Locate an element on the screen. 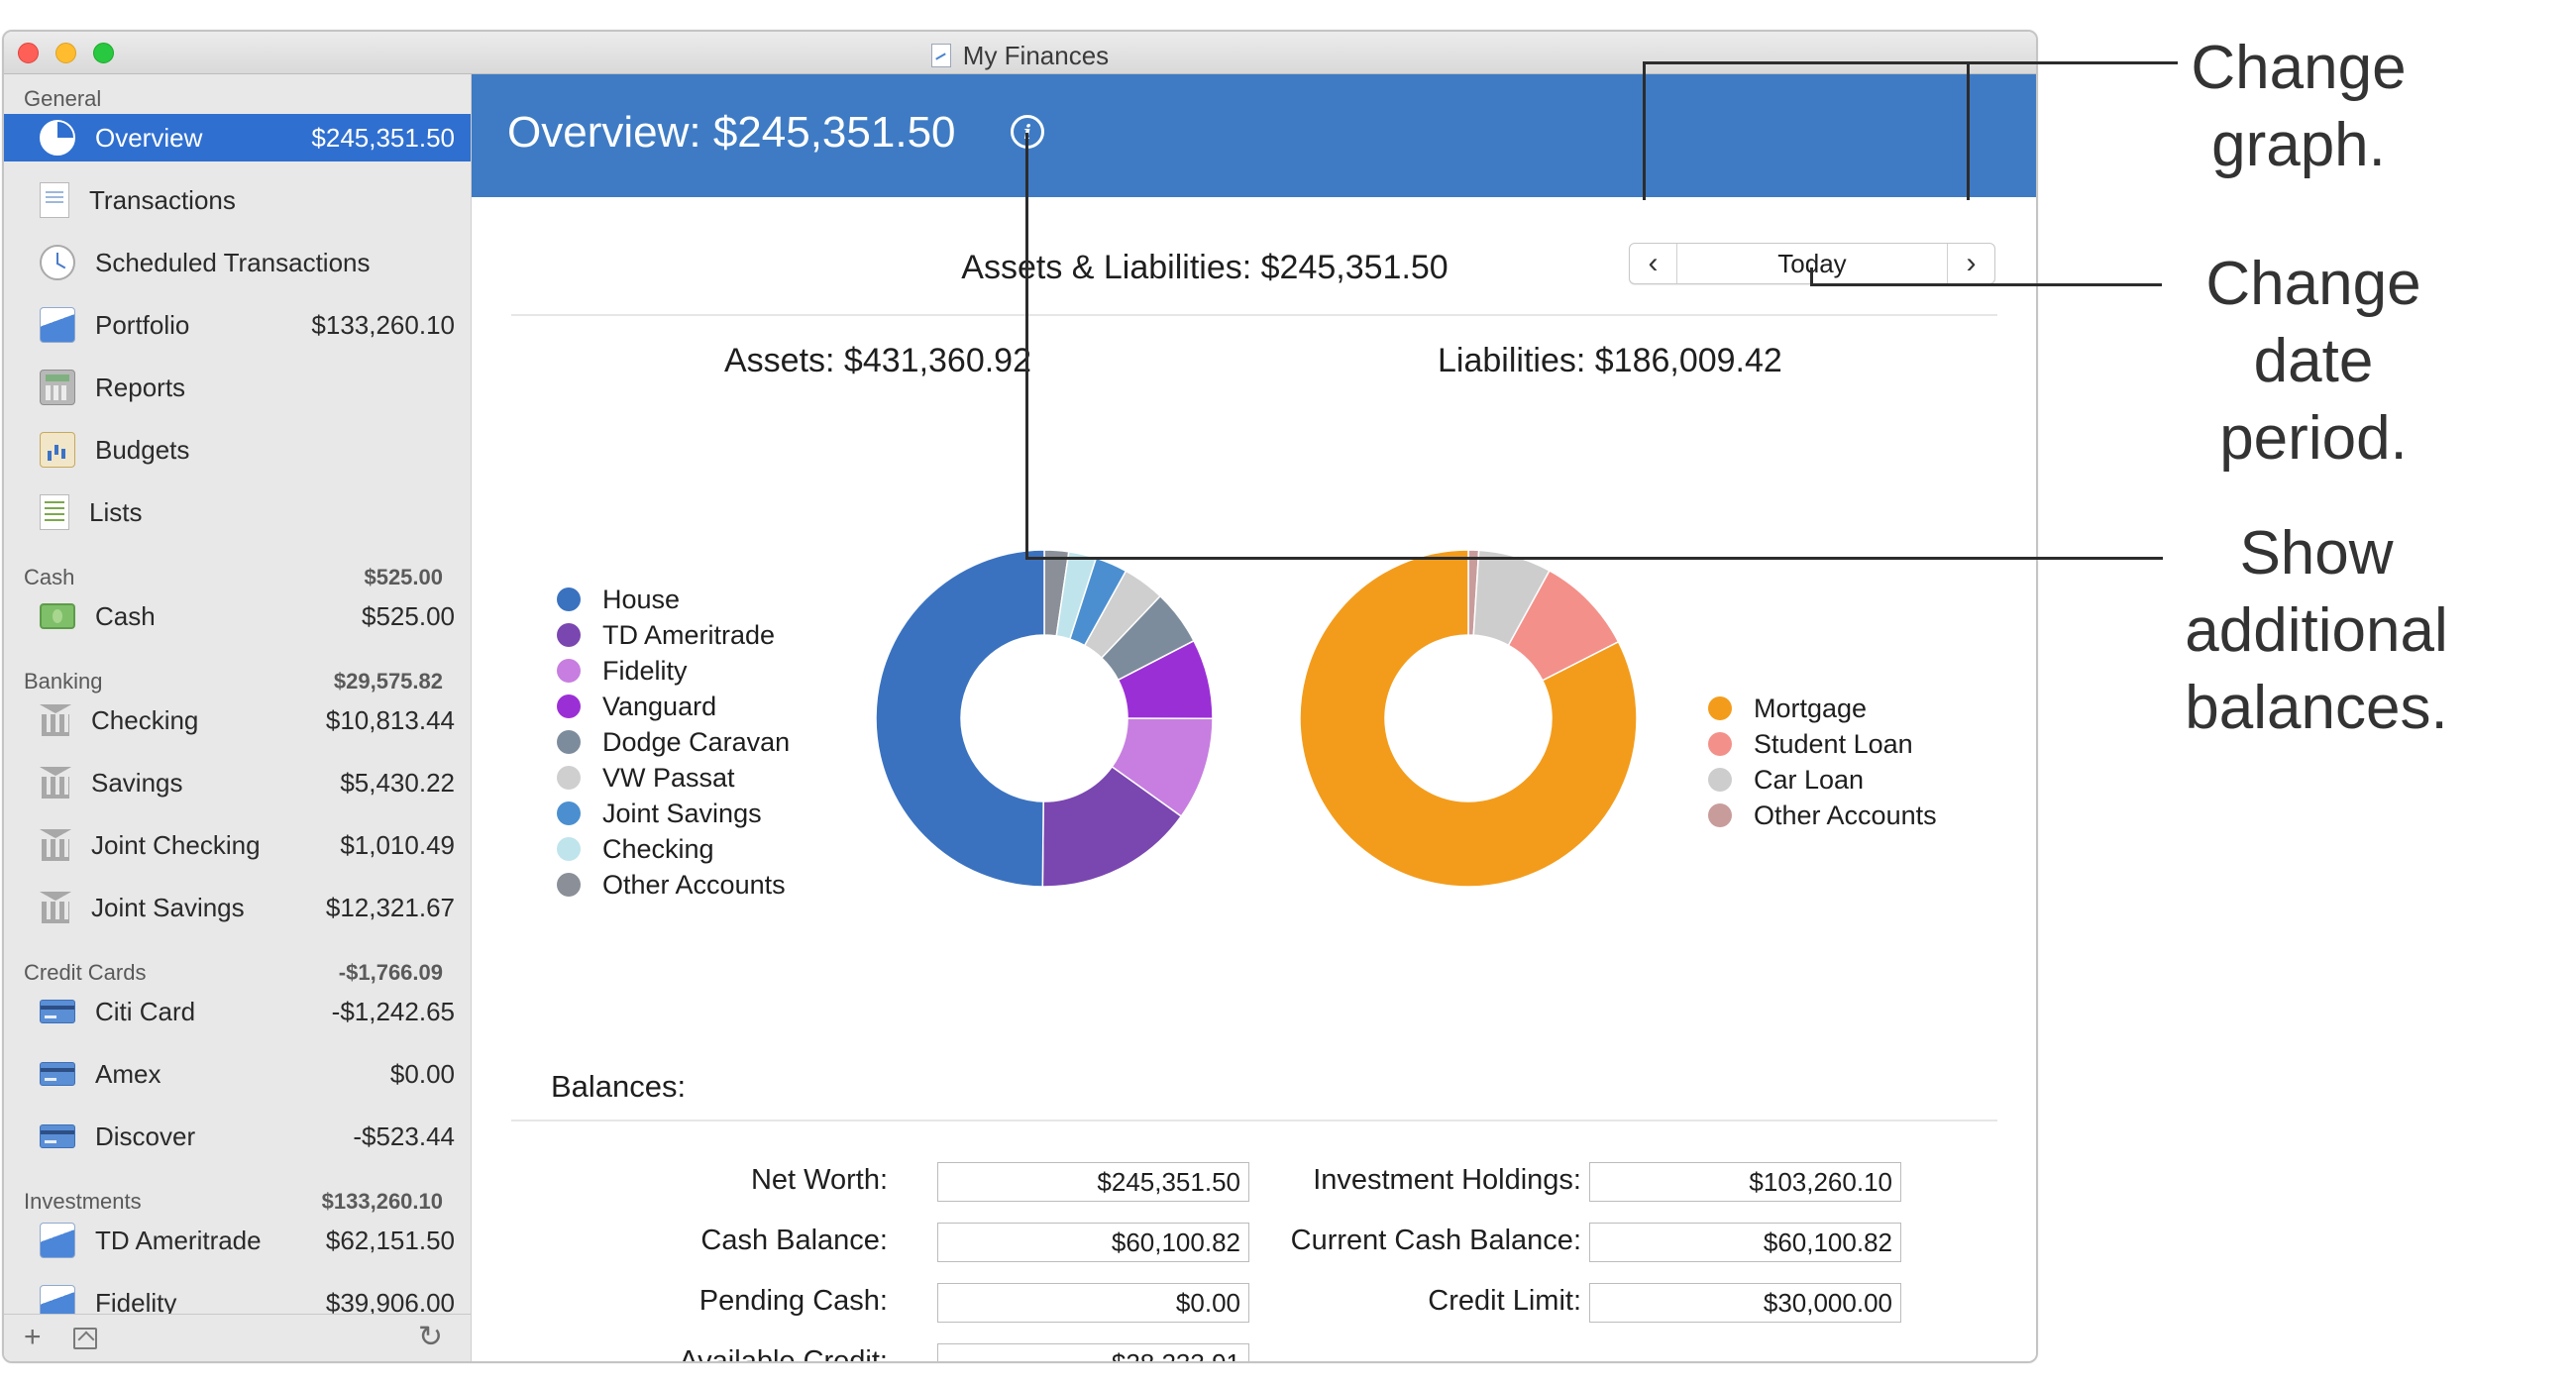 The image size is (2576, 1387). sidebar-item-savings: Savings $5,430.22 is located at coordinates (237, 782).